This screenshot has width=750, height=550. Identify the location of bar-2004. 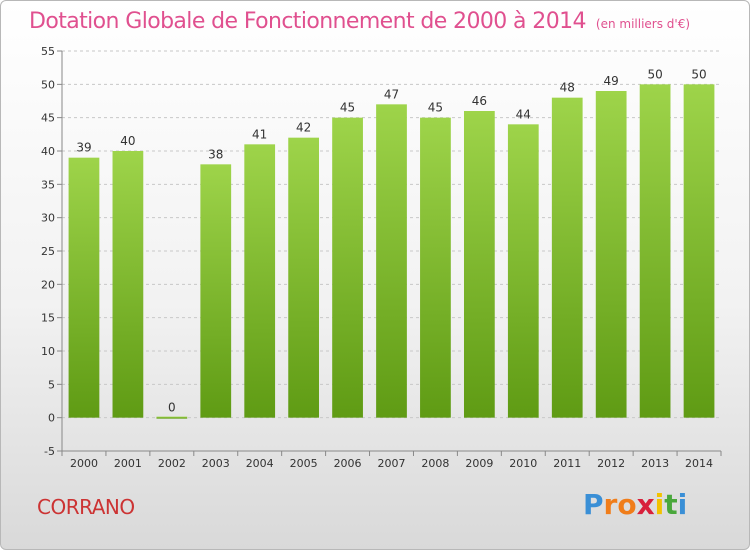
(260, 281).